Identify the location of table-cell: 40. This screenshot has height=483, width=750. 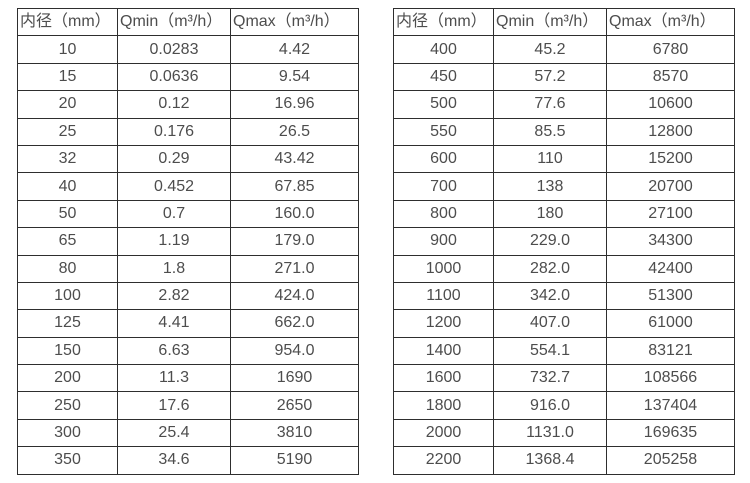
(67, 186).